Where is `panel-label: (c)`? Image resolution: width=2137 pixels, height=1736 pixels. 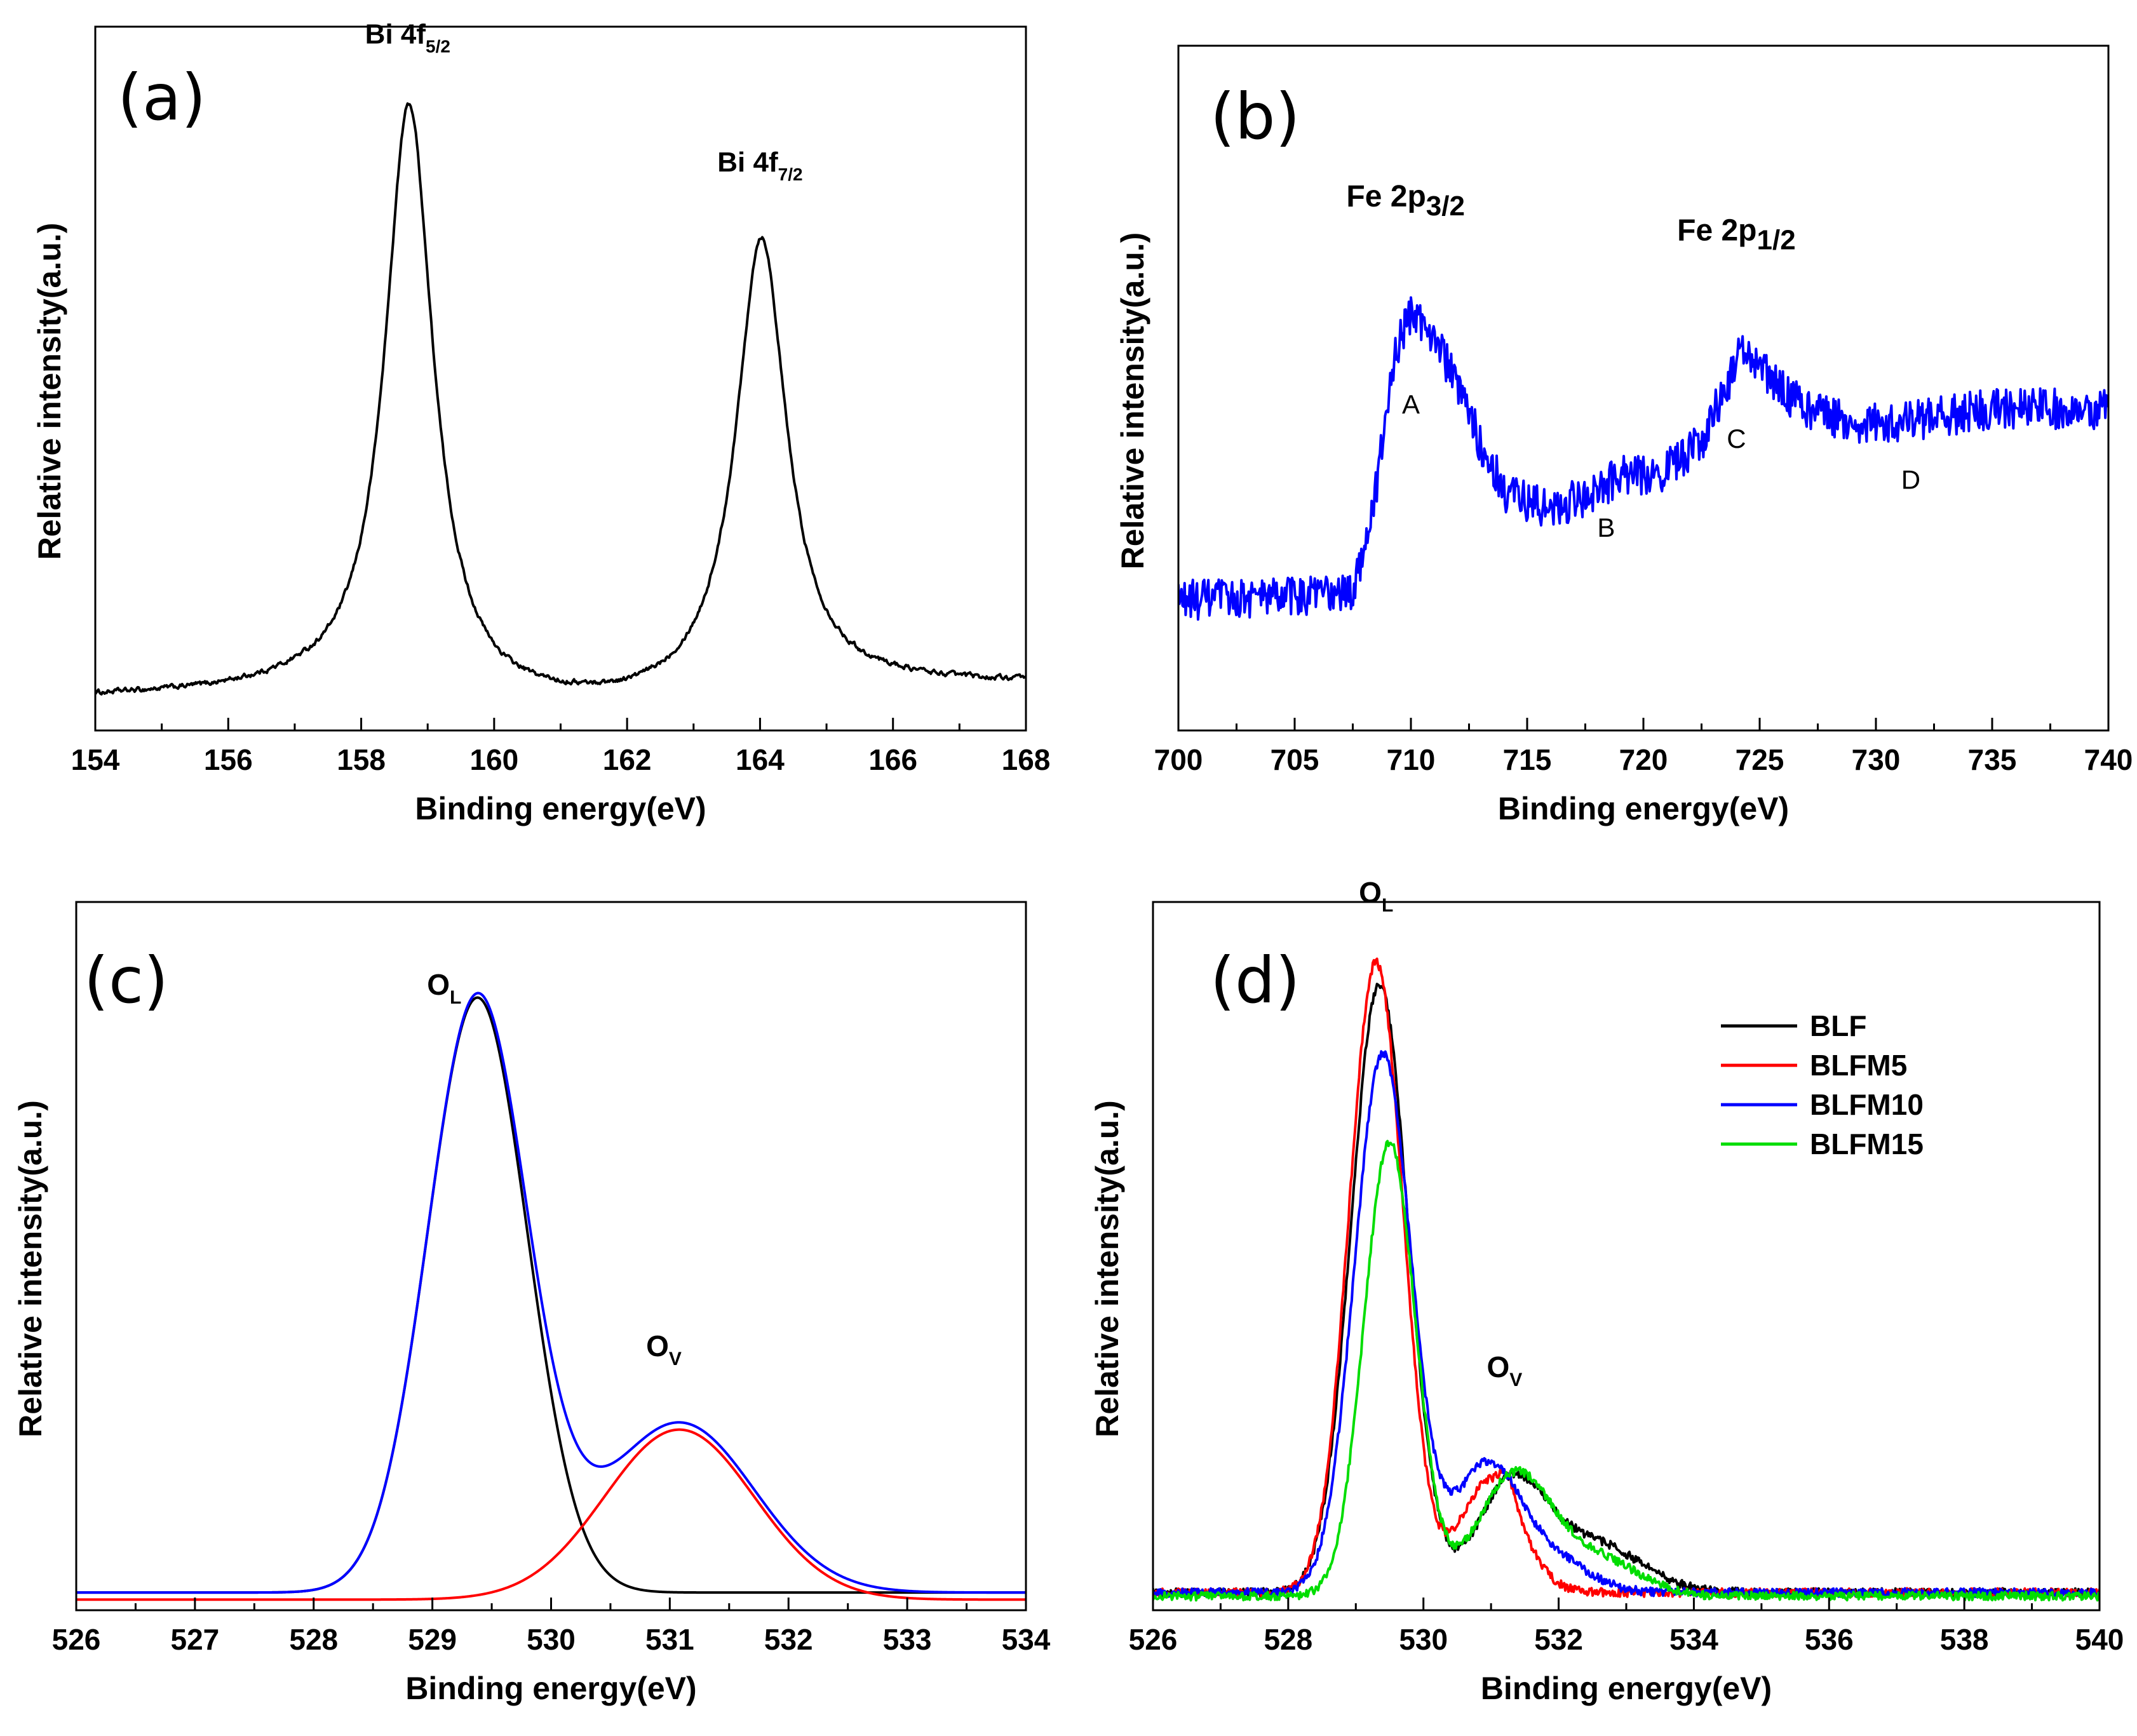 panel-label: (c) is located at coordinates (126, 980).